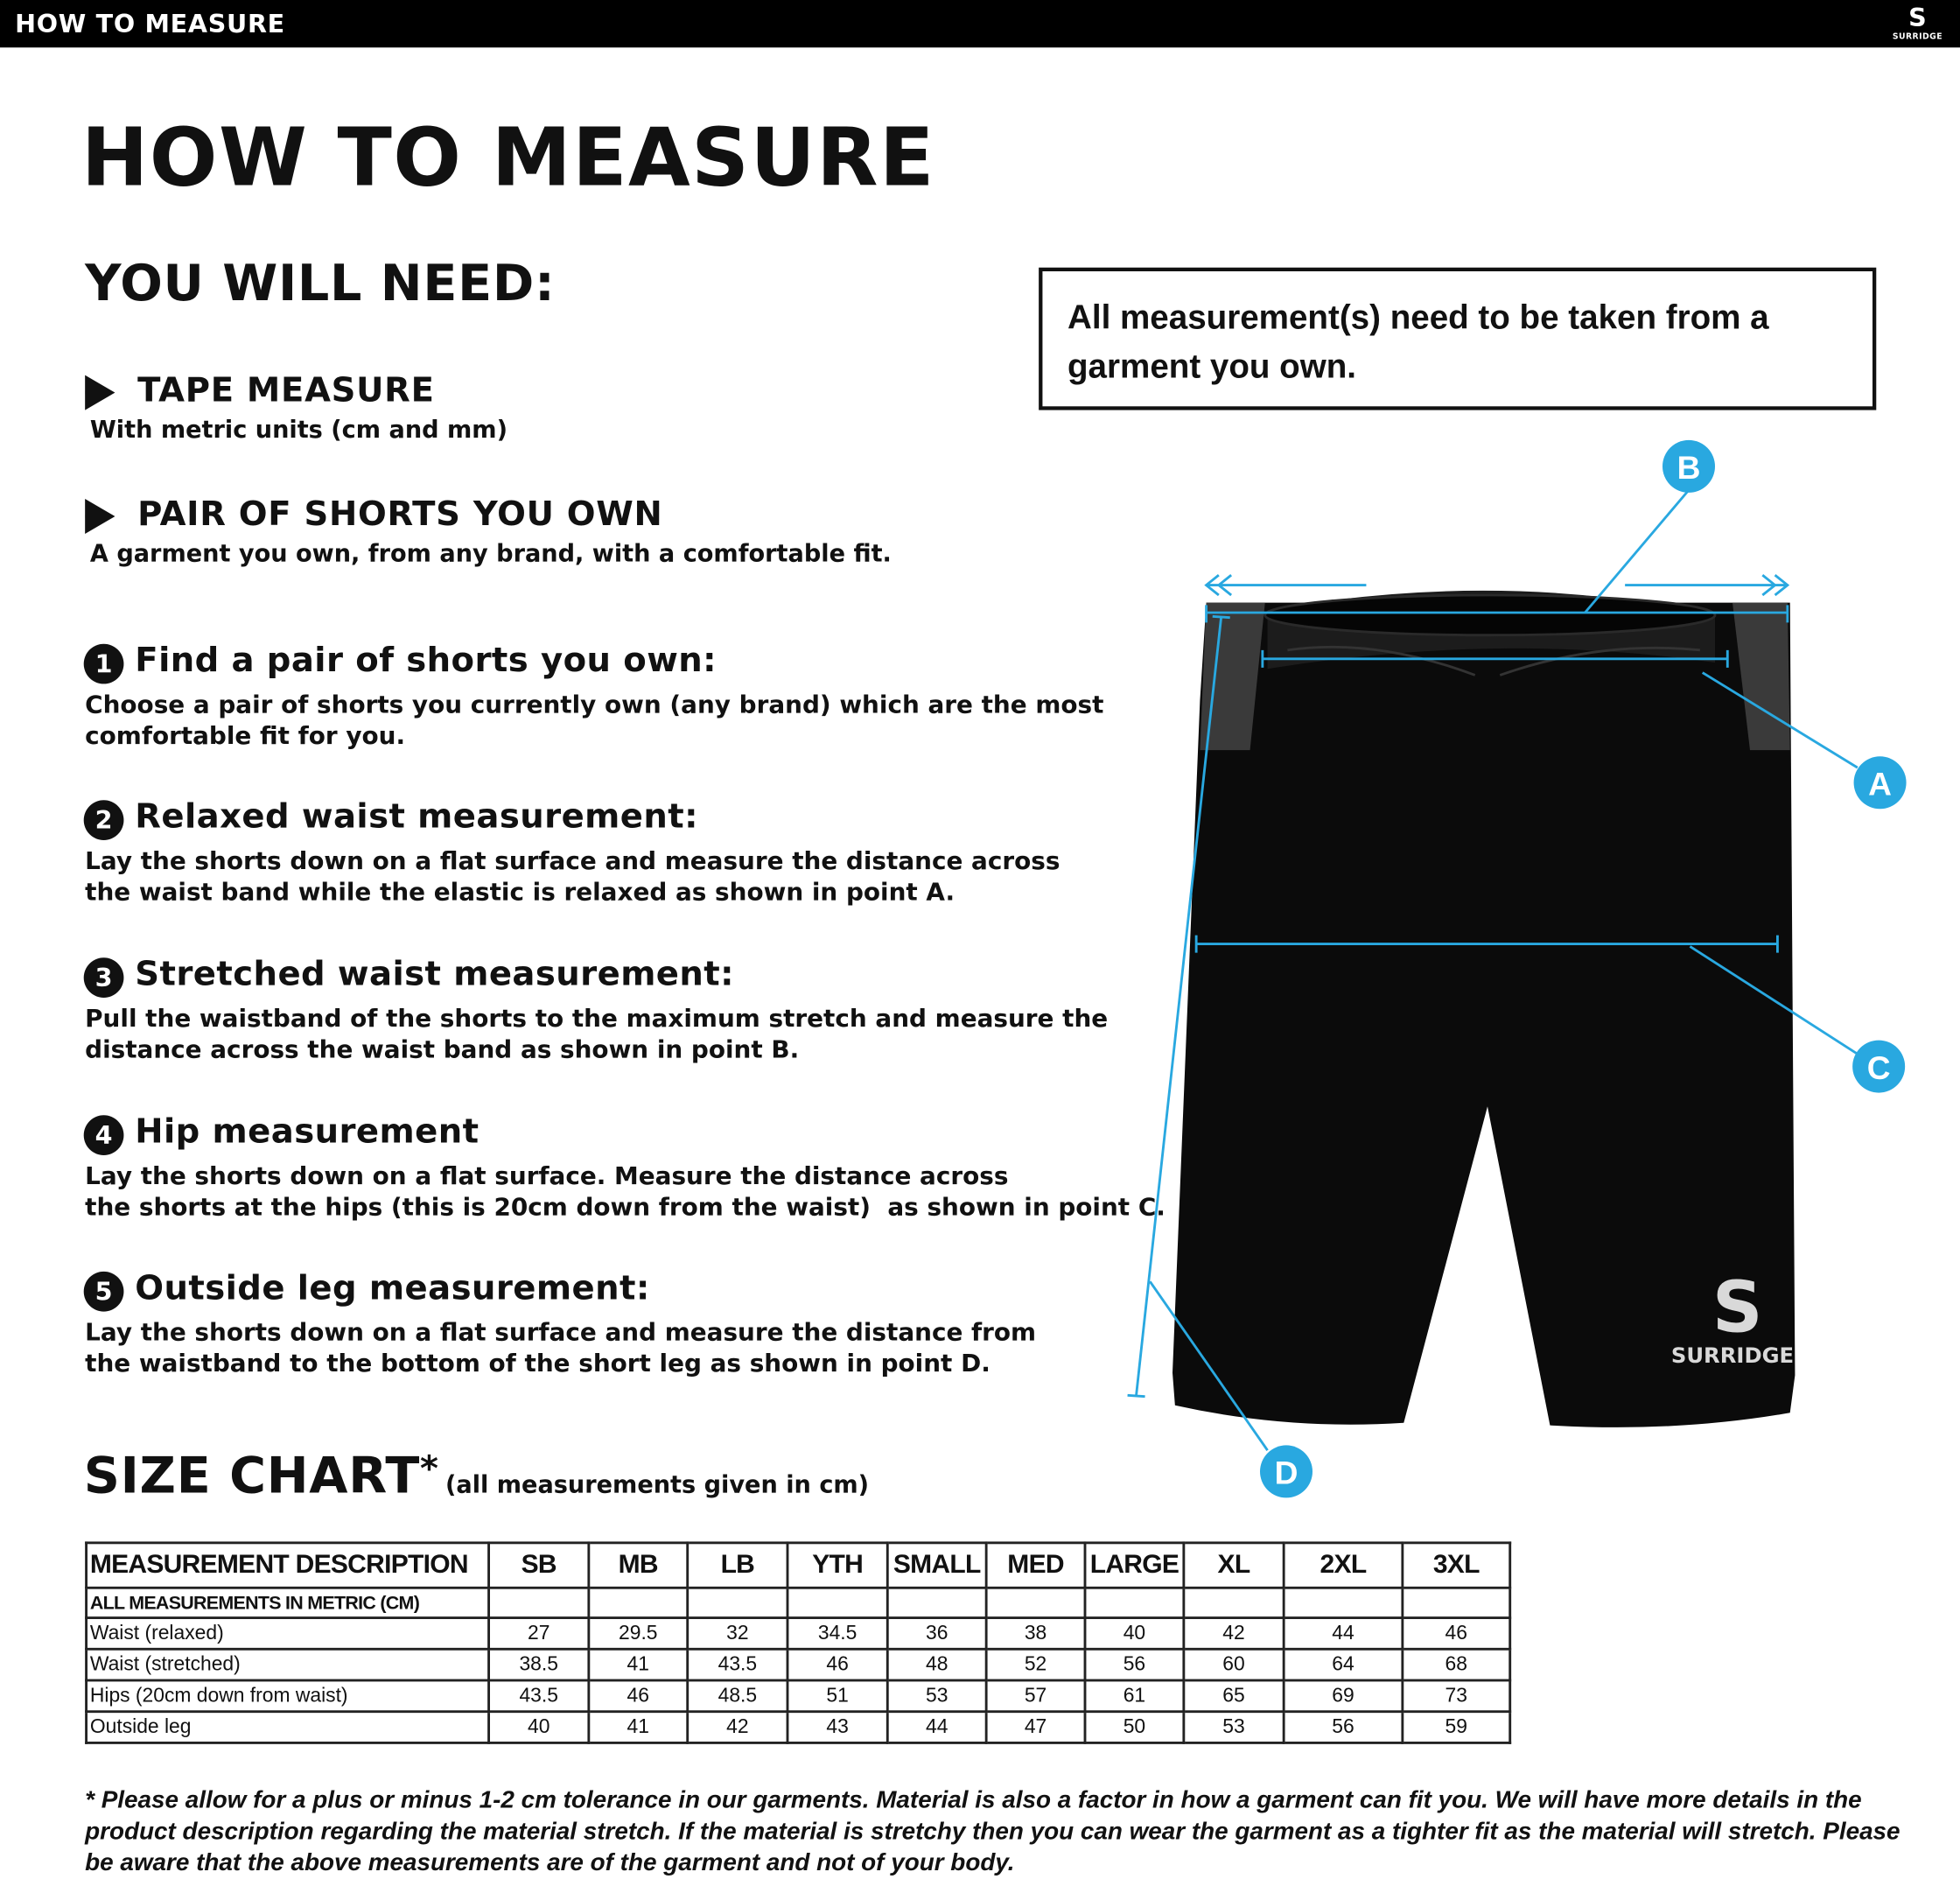 The height and width of the screenshot is (1879, 1960). Describe the element at coordinates (507, 159) in the screenshot. I see `page-title: HOW TO MEASURE` at that location.